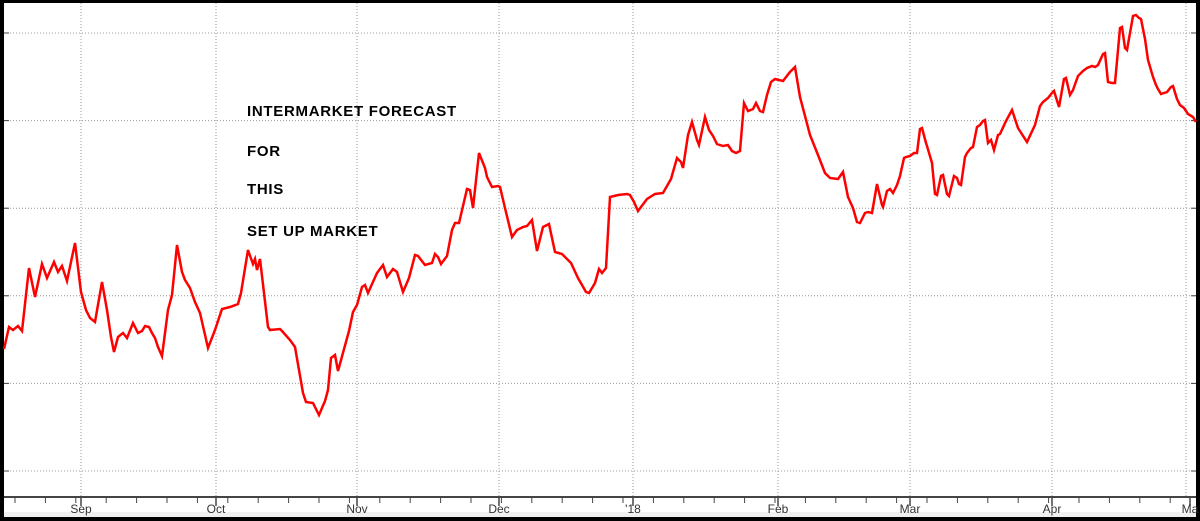 The image size is (1200, 521). Describe the element at coordinates (265, 189) in the screenshot. I see `annotation-line-3: THIS` at that location.